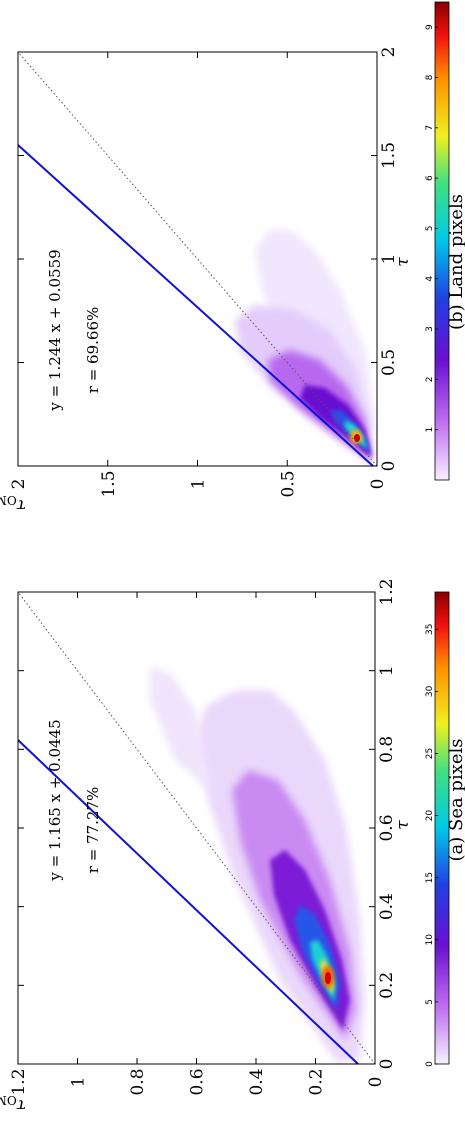  Describe the element at coordinates (430, 77) in the screenshot. I see `colorbar-tick-label: 8` at that location.